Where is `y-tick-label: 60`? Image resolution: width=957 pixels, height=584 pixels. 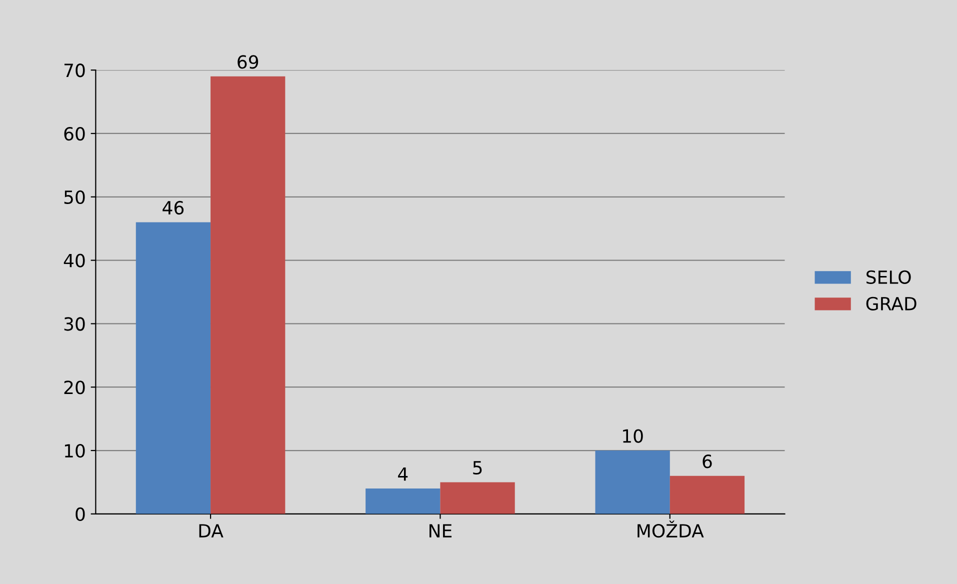 y-tick-label: 60 is located at coordinates (74, 133).